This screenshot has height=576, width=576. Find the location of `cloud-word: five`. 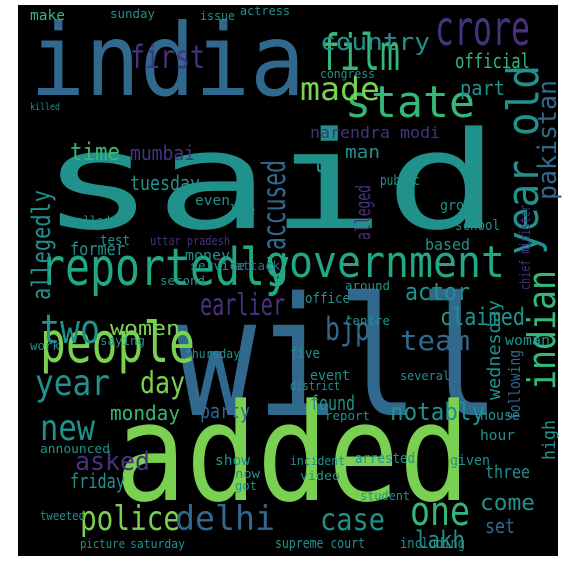

cloud-word: five is located at coordinates (305, 354).